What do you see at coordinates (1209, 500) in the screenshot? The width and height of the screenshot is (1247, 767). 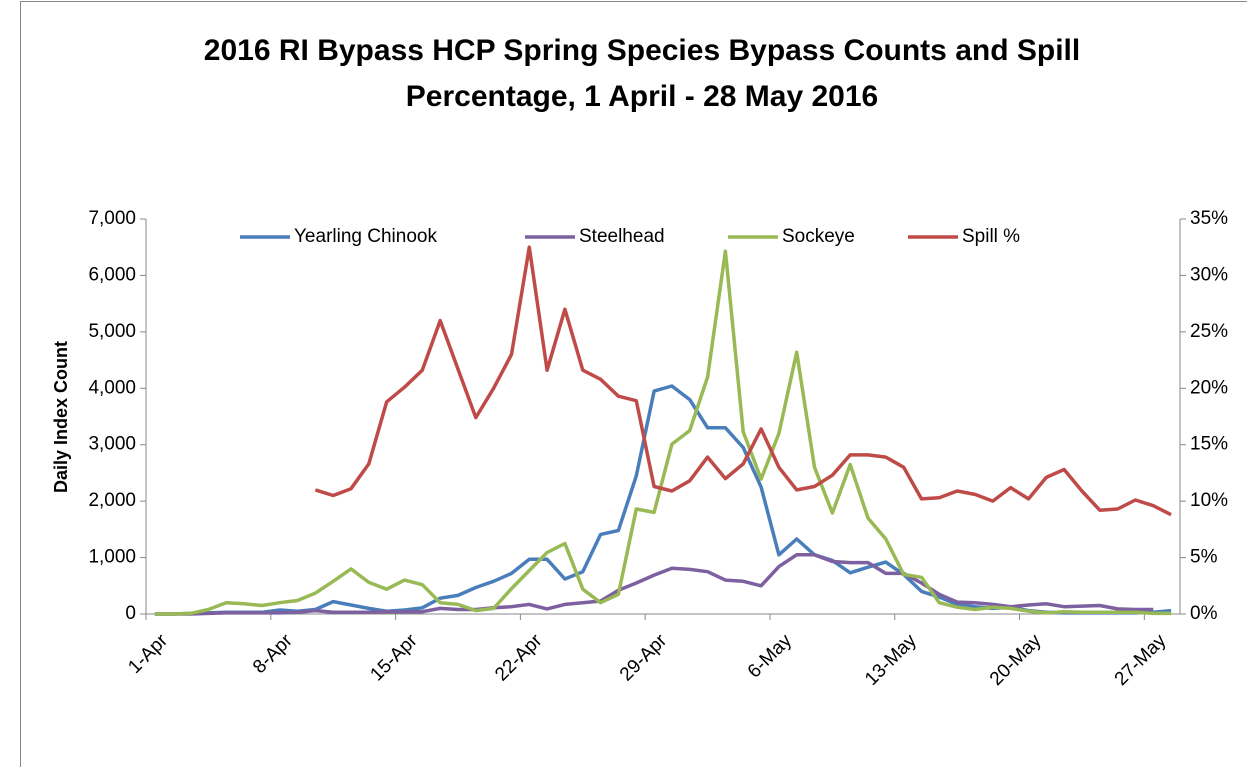 I see `y2-tick-label: 10%` at bounding box center [1209, 500].